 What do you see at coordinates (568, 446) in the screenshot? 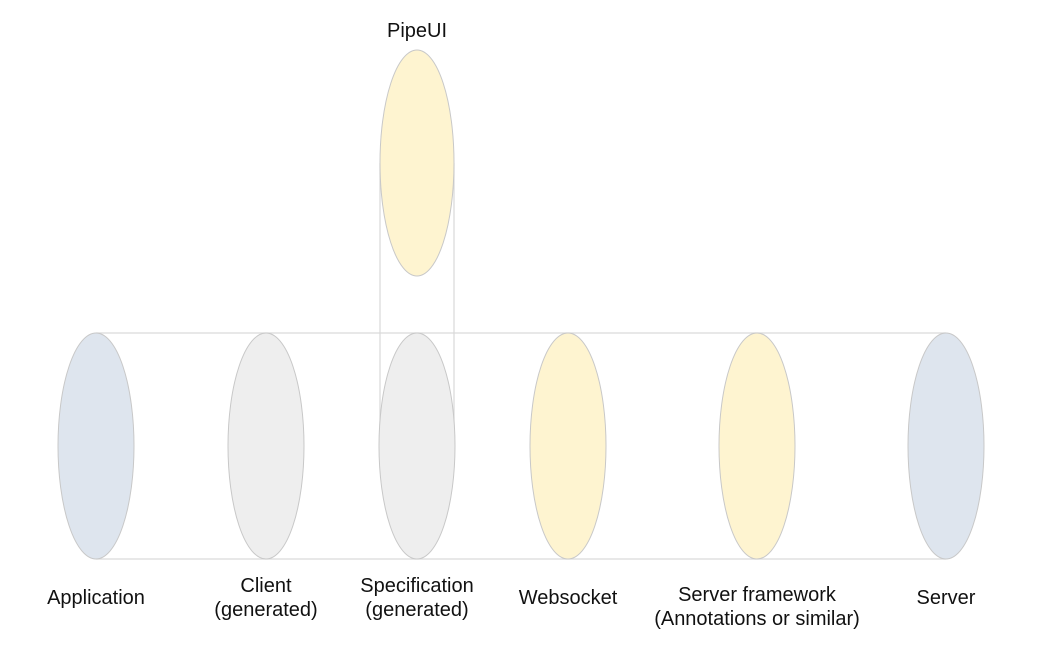
I see `websocket-node` at bounding box center [568, 446].